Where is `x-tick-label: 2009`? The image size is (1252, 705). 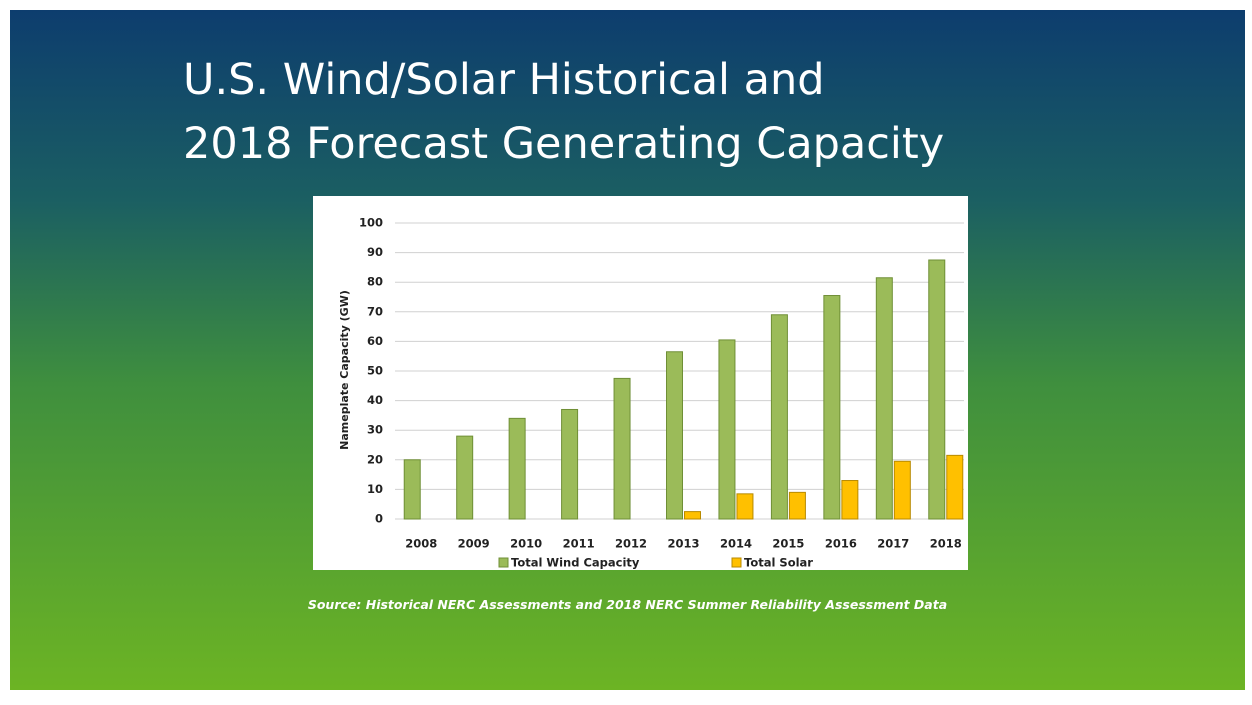
x-tick-label: 2009 is located at coordinates (474, 544).